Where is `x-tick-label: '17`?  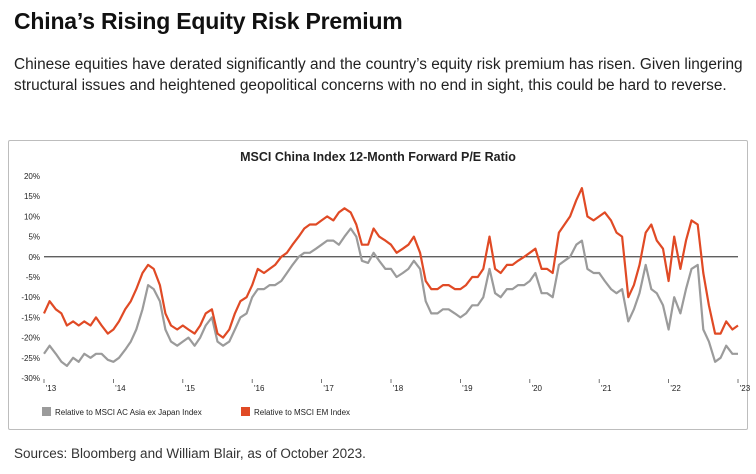
x-tick-label: '17 is located at coordinates (328, 388).